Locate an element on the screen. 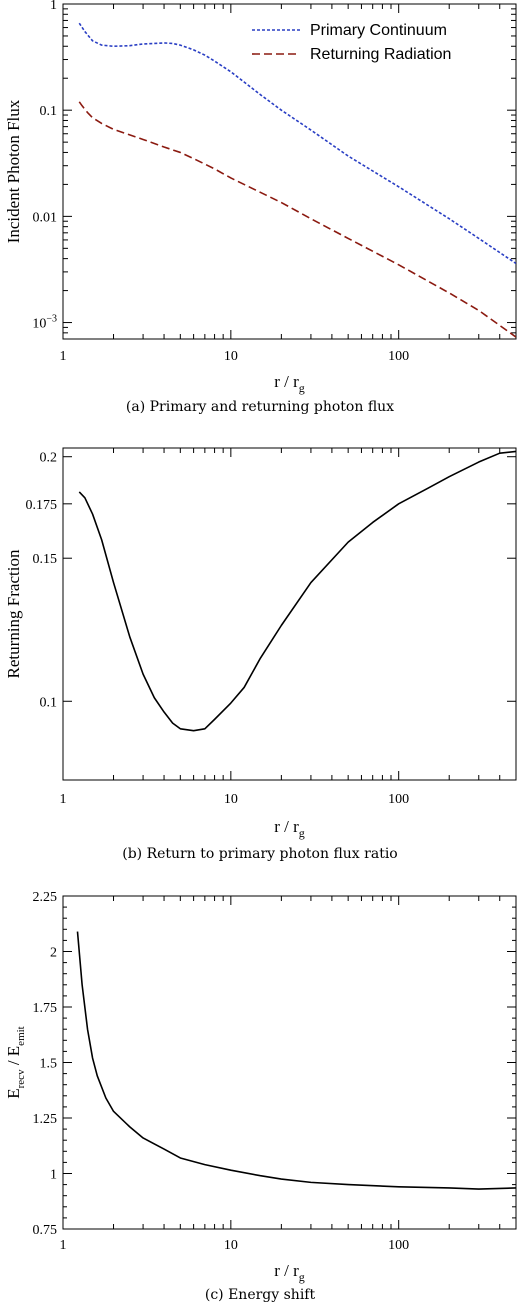  y-tick-label: 0.175 is located at coordinates (42, 505).